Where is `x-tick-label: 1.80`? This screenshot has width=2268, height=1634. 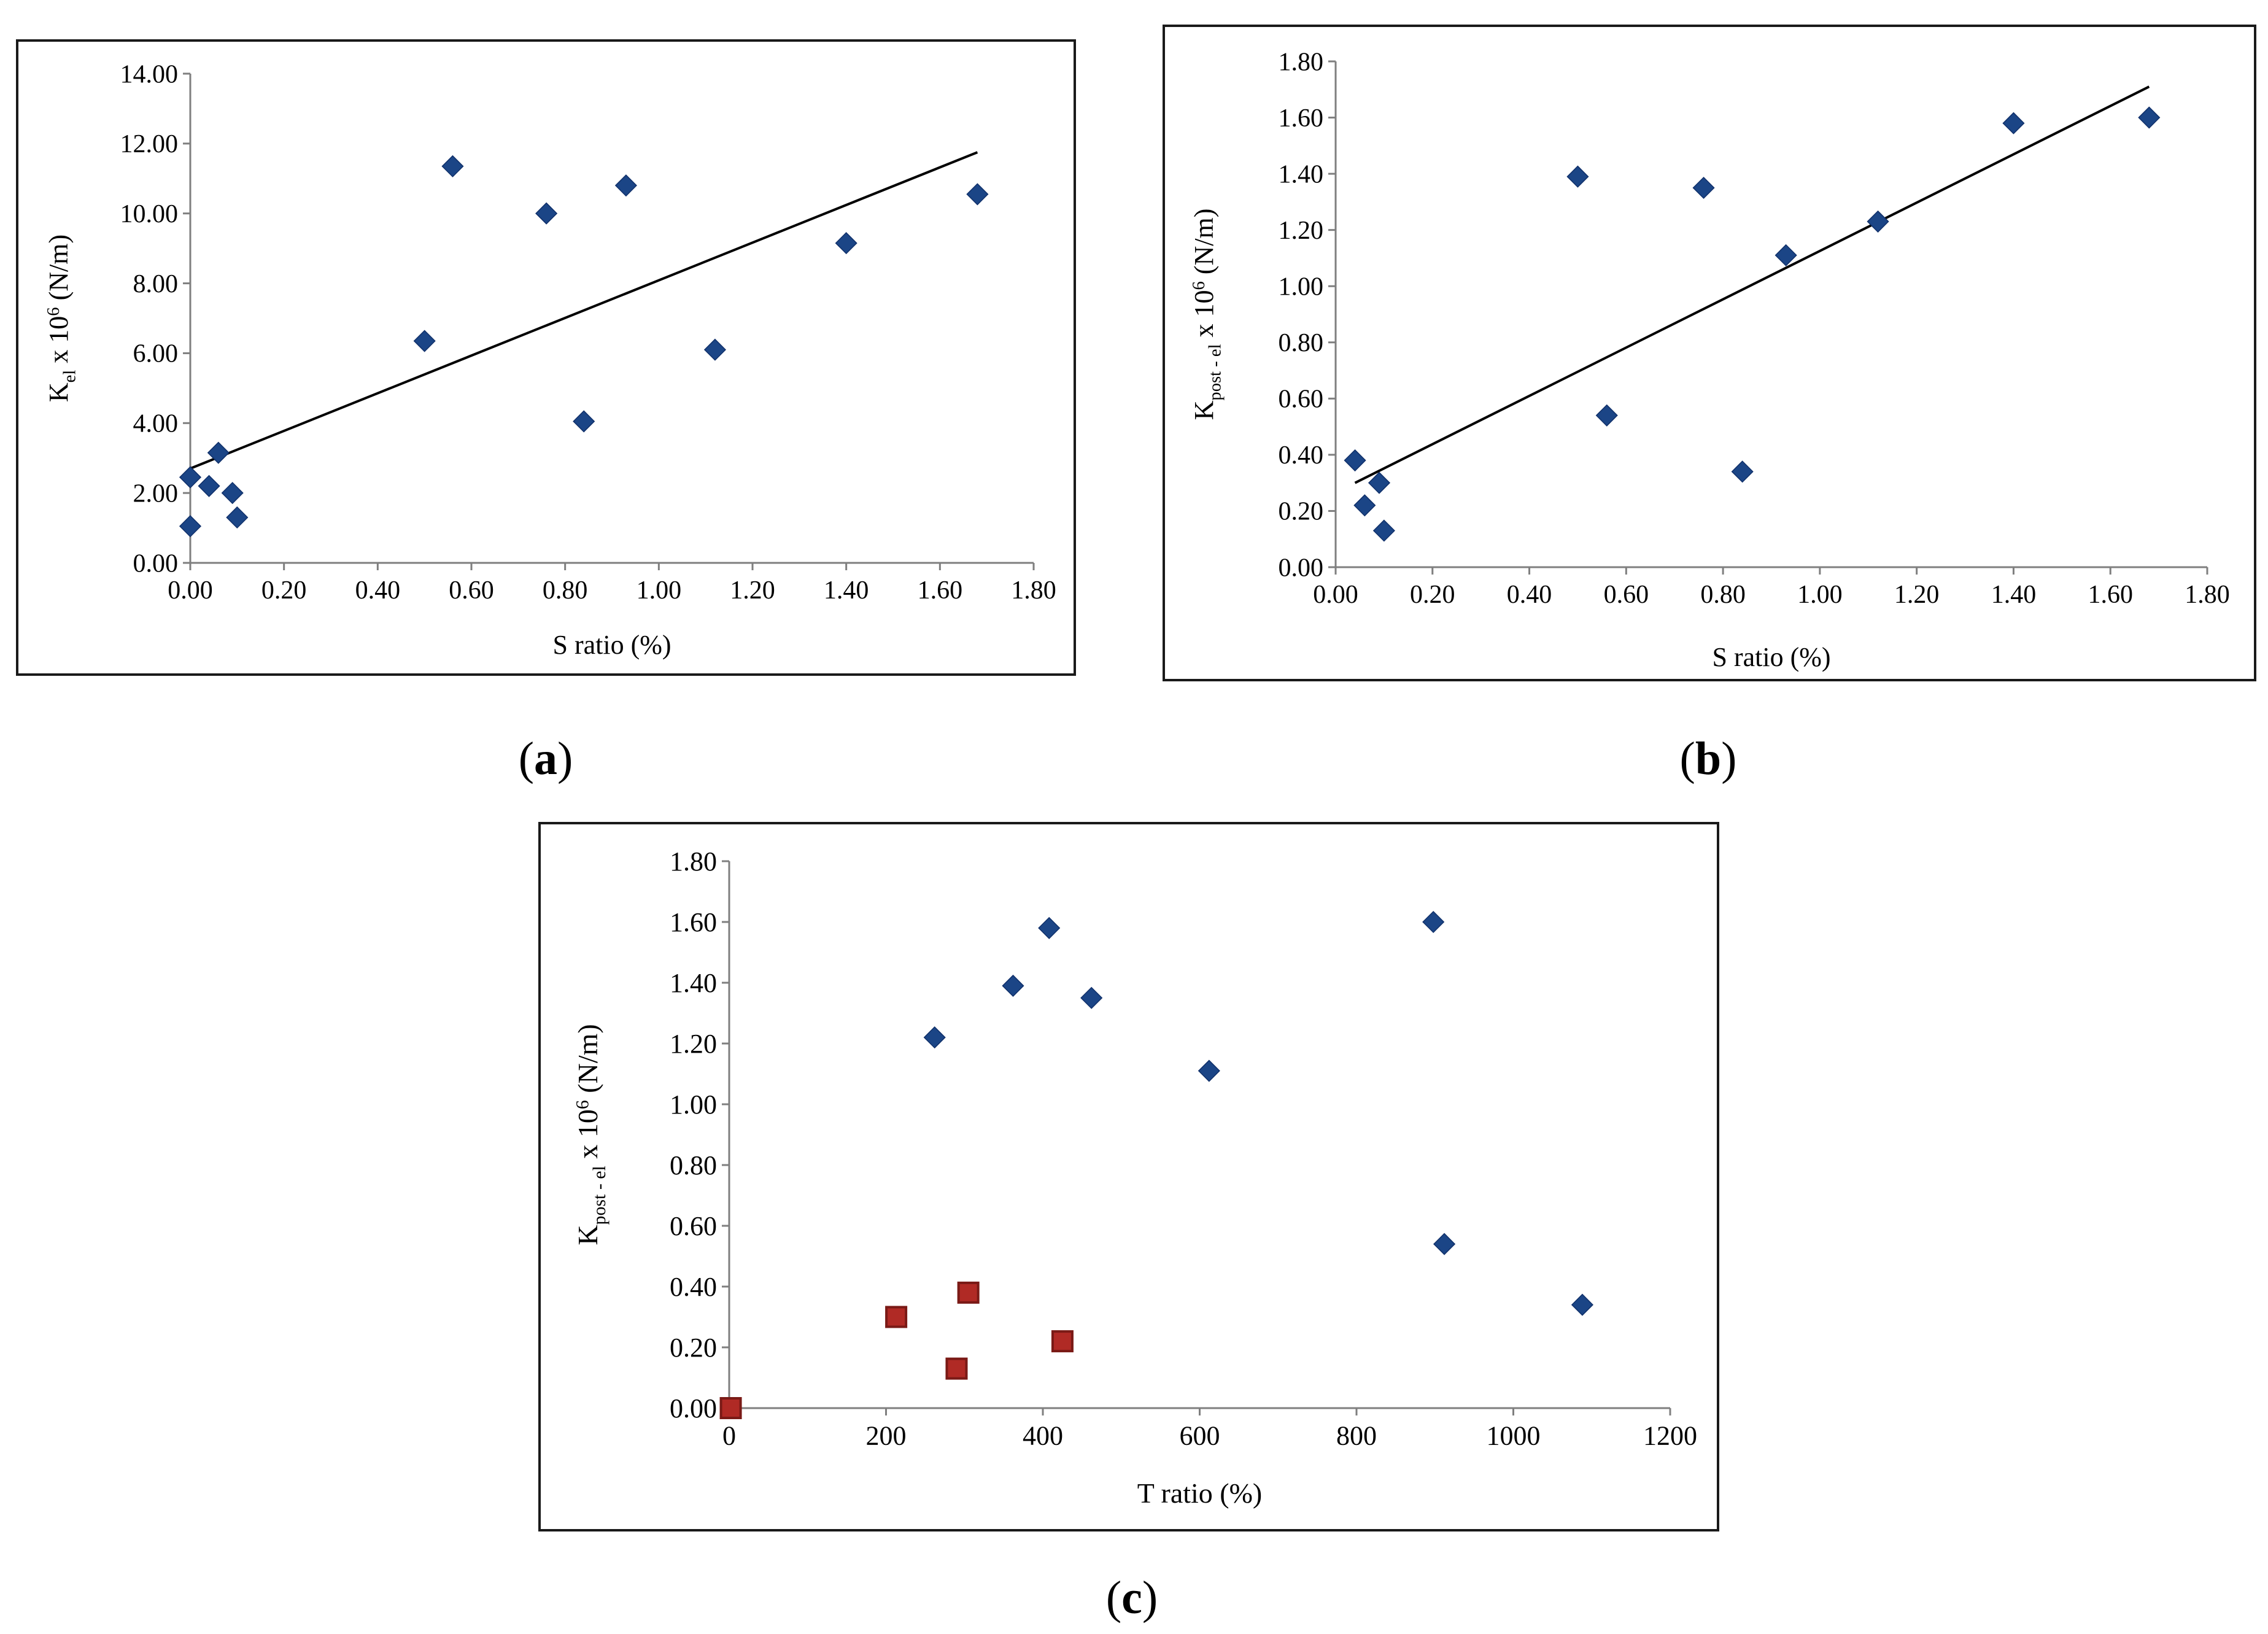 x-tick-label: 1.80 is located at coordinates (2208, 595).